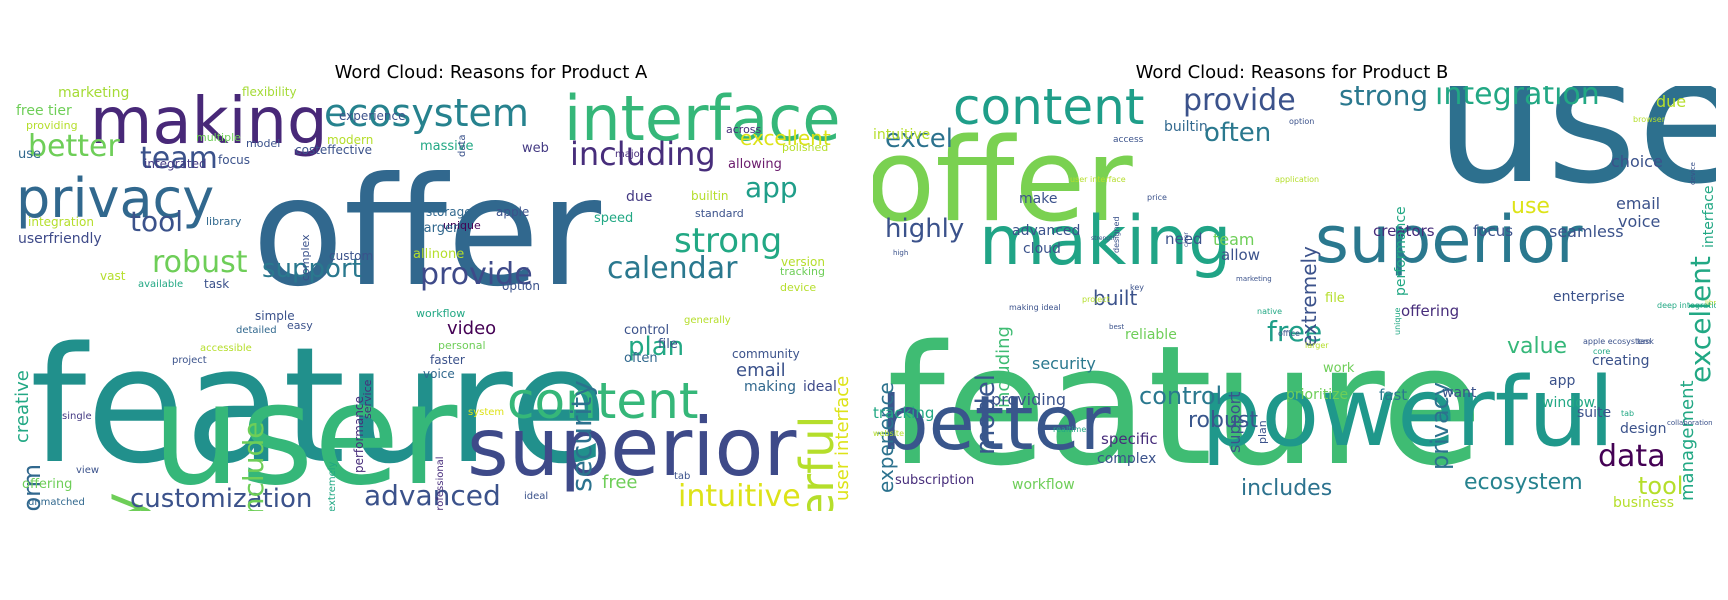 Image resolution: width=1728 pixels, height=600 pixels. I want to click on cloud-b-word-33: email, so click(1638, 203).